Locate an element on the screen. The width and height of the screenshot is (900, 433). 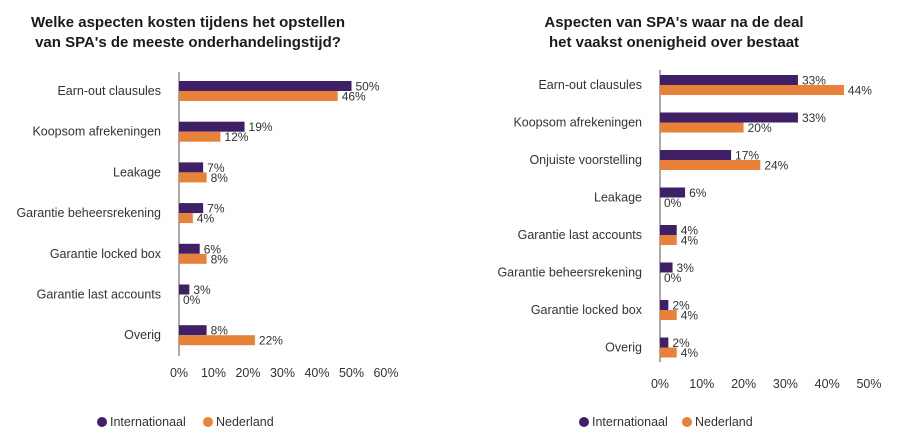
chart-left-legend: Internationaal Nederland is located at coordinates (185, 422).